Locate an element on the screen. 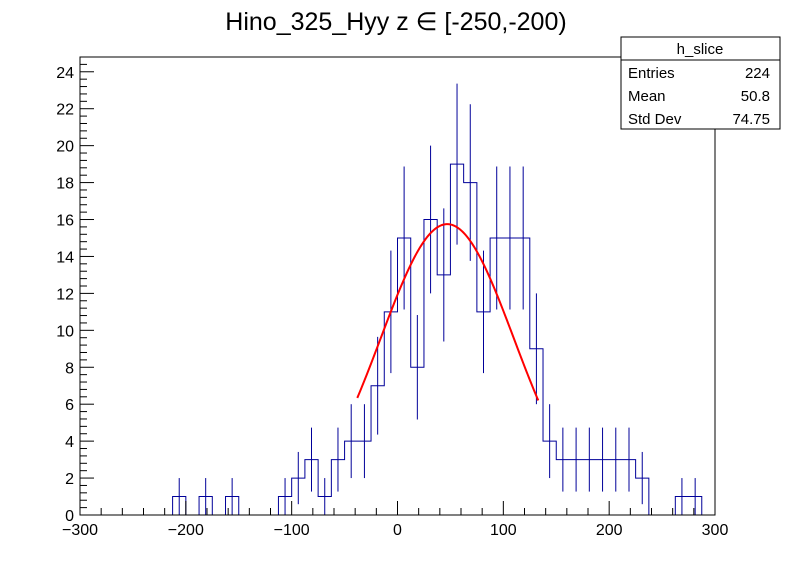 The width and height of the screenshot is (796, 572). x-tick-label: 200 is located at coordinates (609, 530).